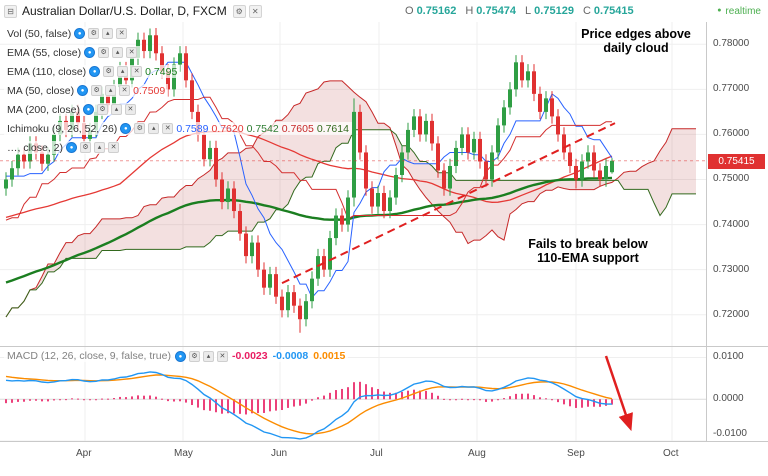 Image resolution: width=768 pixels, height=476 pixels. What do you see at coordinates (62, 128) in the screenshot?
I see `indicator-label: Ichimoku (9, 26, 52, 26)` at bounding box center [62, 128].